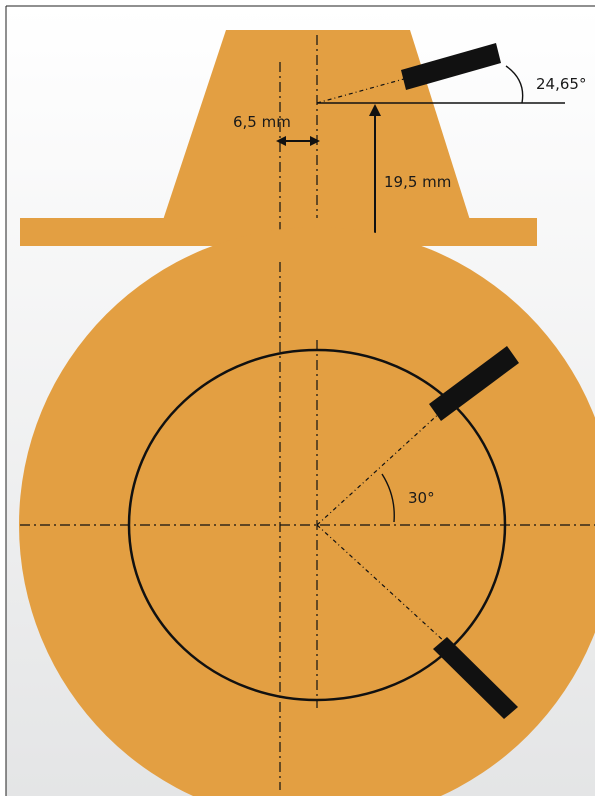 Image resolution: width=595 pixels, height=800 pixels. What do you see at coordinates (561, 84) in the screenshot?
I see `tilt-angle-label: 24,65°` at bounding box center [561, 84].